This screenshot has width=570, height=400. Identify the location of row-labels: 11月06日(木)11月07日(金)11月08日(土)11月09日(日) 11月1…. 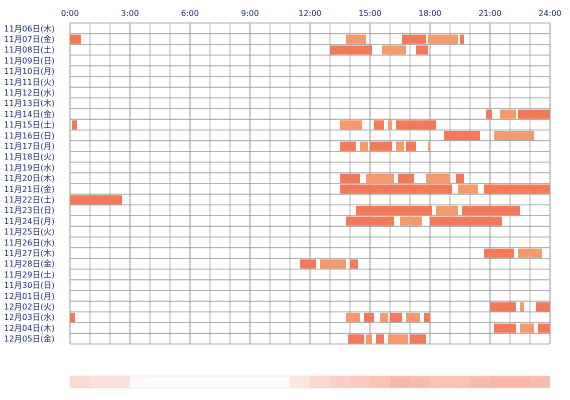
(29, 183).